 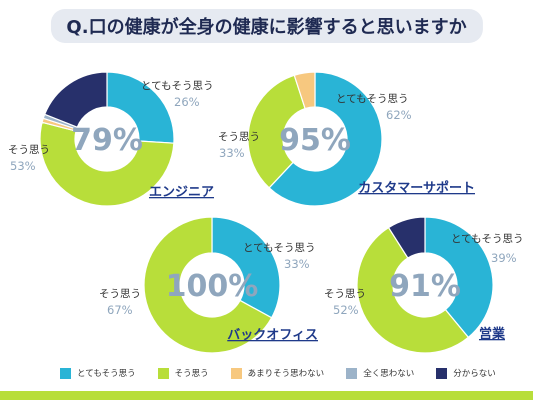 What do you see at coordinates (416, 188) in the screenshot?
I see `chart-title: カスタマーサポート` at bounding box center [416, 188].